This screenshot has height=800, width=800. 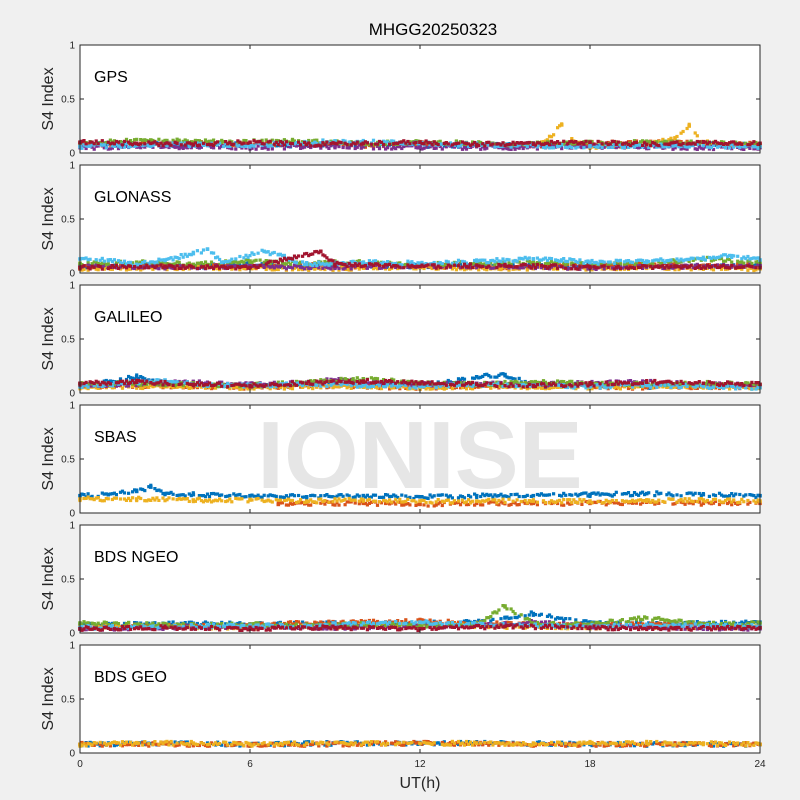 What do you see at coordinates (68, 100) in the screenshot?
I see `y-tick-label: 0.5` at bounding box center [68, 100].